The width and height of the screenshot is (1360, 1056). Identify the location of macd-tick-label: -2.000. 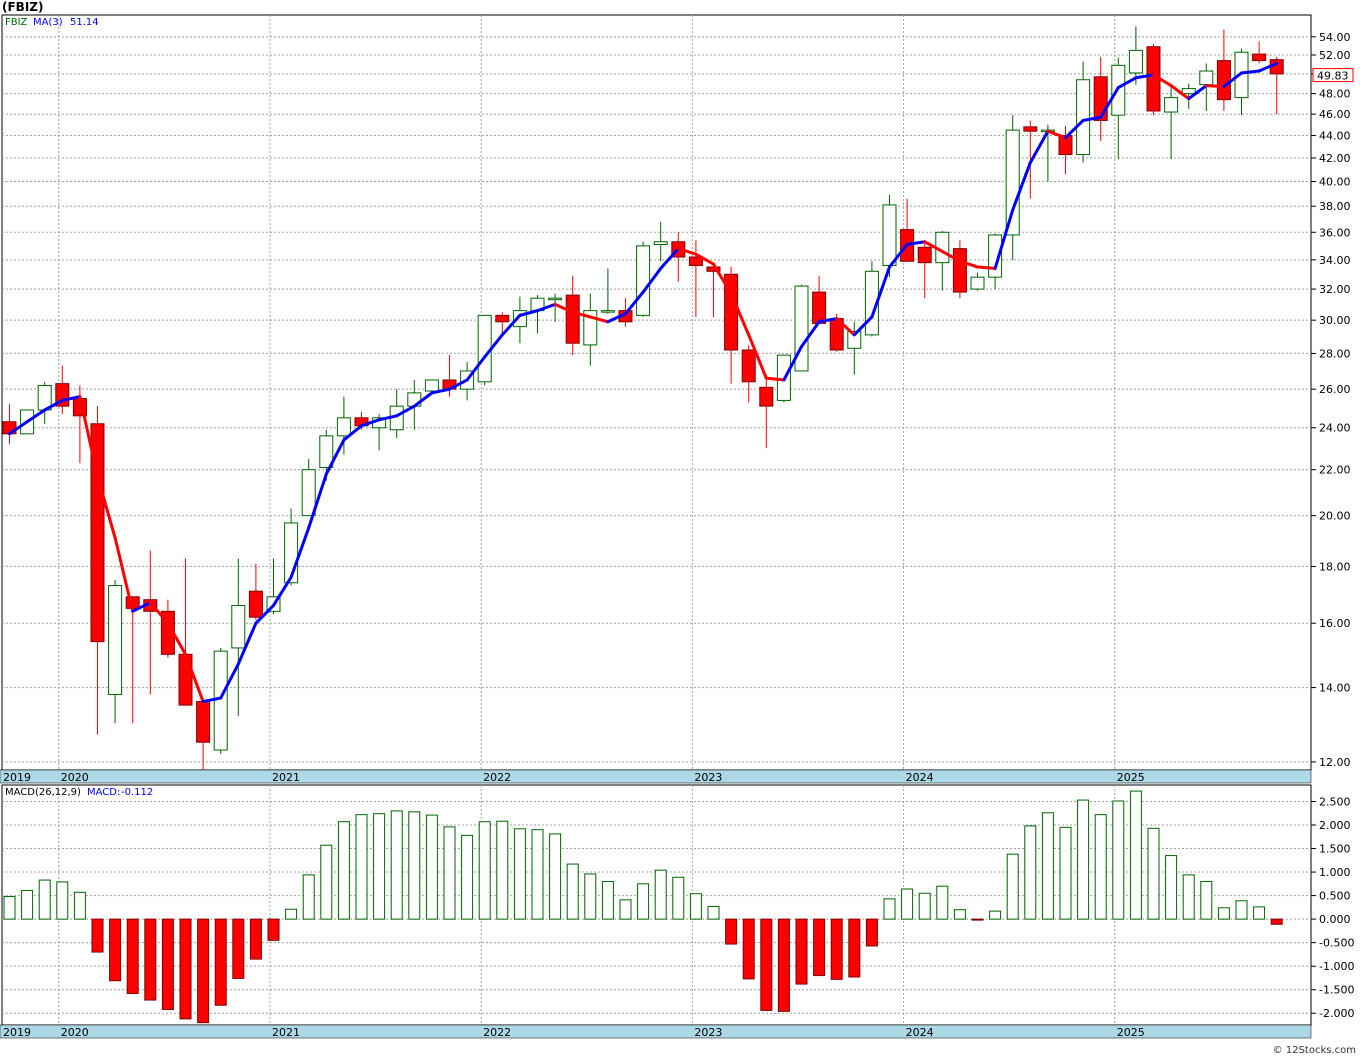
(1336, 1013).